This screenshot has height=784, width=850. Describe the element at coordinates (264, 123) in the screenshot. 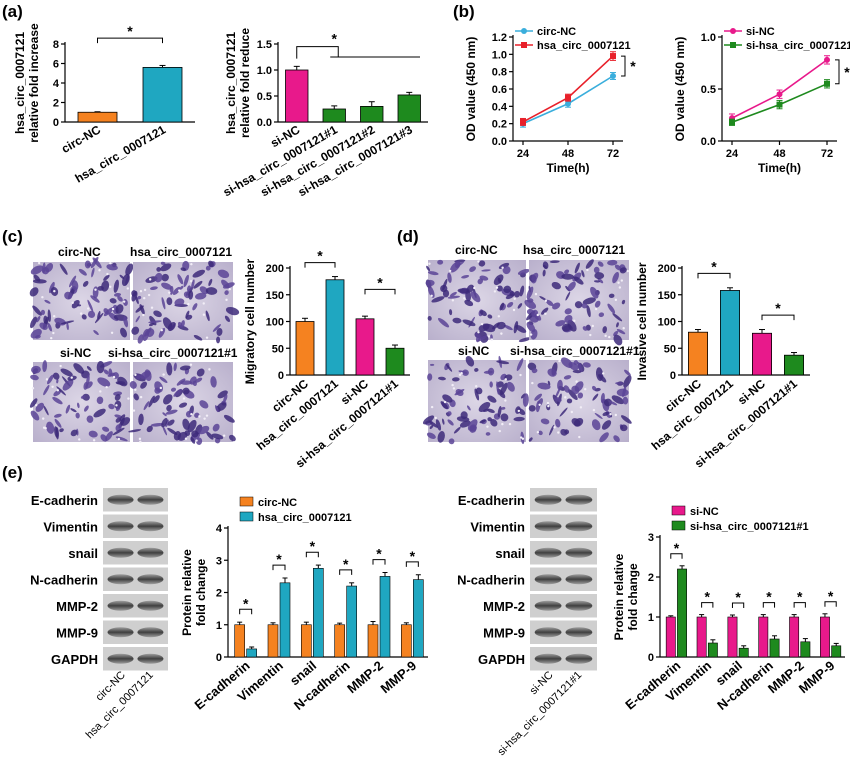

I see `y-tick-label: 0.0` at that location.